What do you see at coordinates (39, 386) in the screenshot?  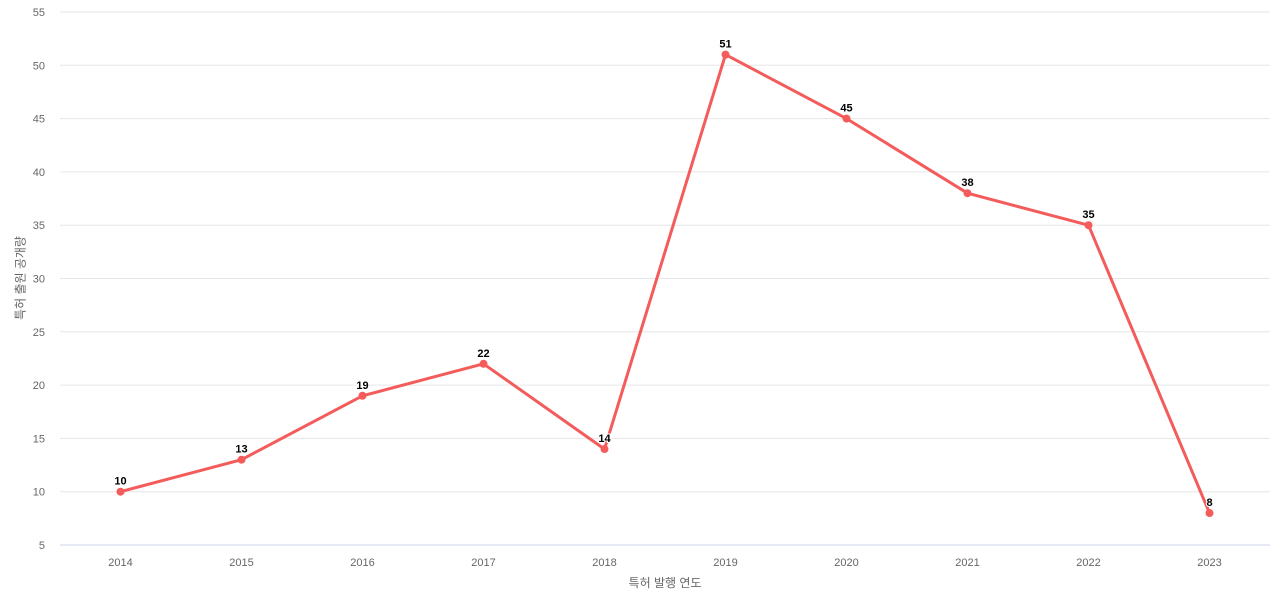 I see `y-axis-tick-label: 20` at bounding box center [39, 386].